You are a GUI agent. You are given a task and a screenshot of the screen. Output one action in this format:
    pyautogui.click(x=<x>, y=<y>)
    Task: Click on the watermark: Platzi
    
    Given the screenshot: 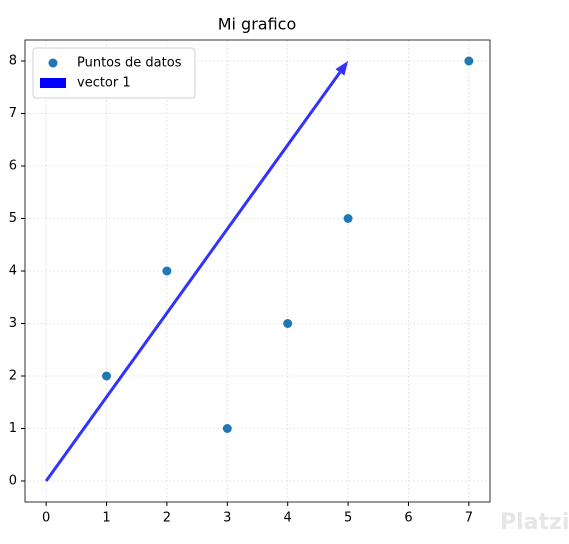 What is the action you would take?
    pyautogui.click(x=534, y=522)
    